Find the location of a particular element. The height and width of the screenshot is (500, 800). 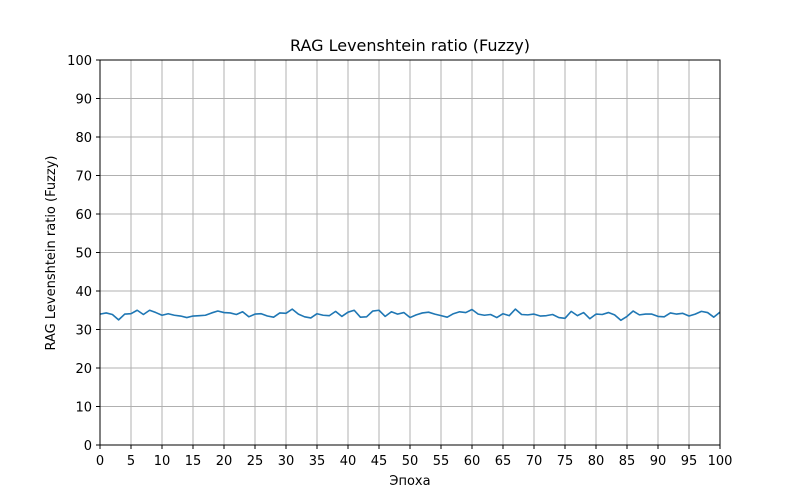

y-tick-label: 80 is located at coordinates (83, 138).